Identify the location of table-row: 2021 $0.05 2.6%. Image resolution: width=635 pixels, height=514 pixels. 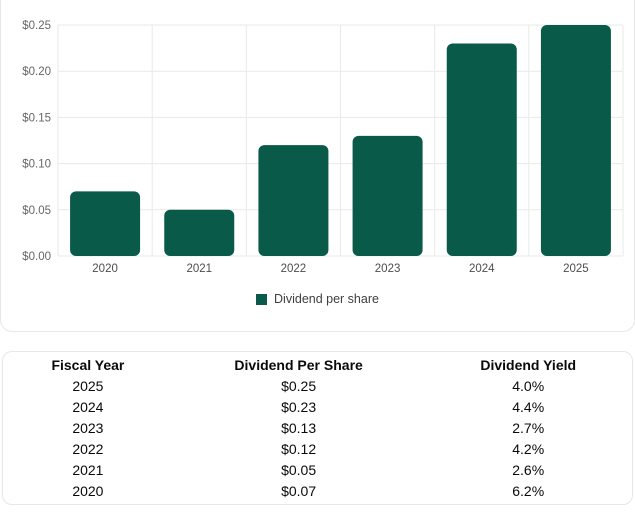
(317, 470).